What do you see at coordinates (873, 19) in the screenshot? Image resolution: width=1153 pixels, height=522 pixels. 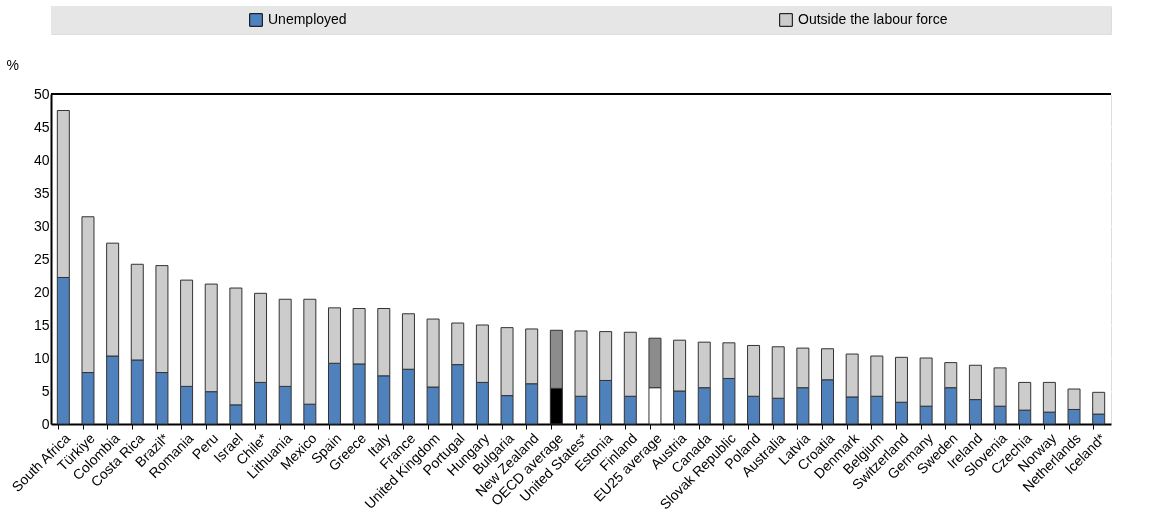 I see `legend-label: Outside the labour force` at bounding box center [873, 19].